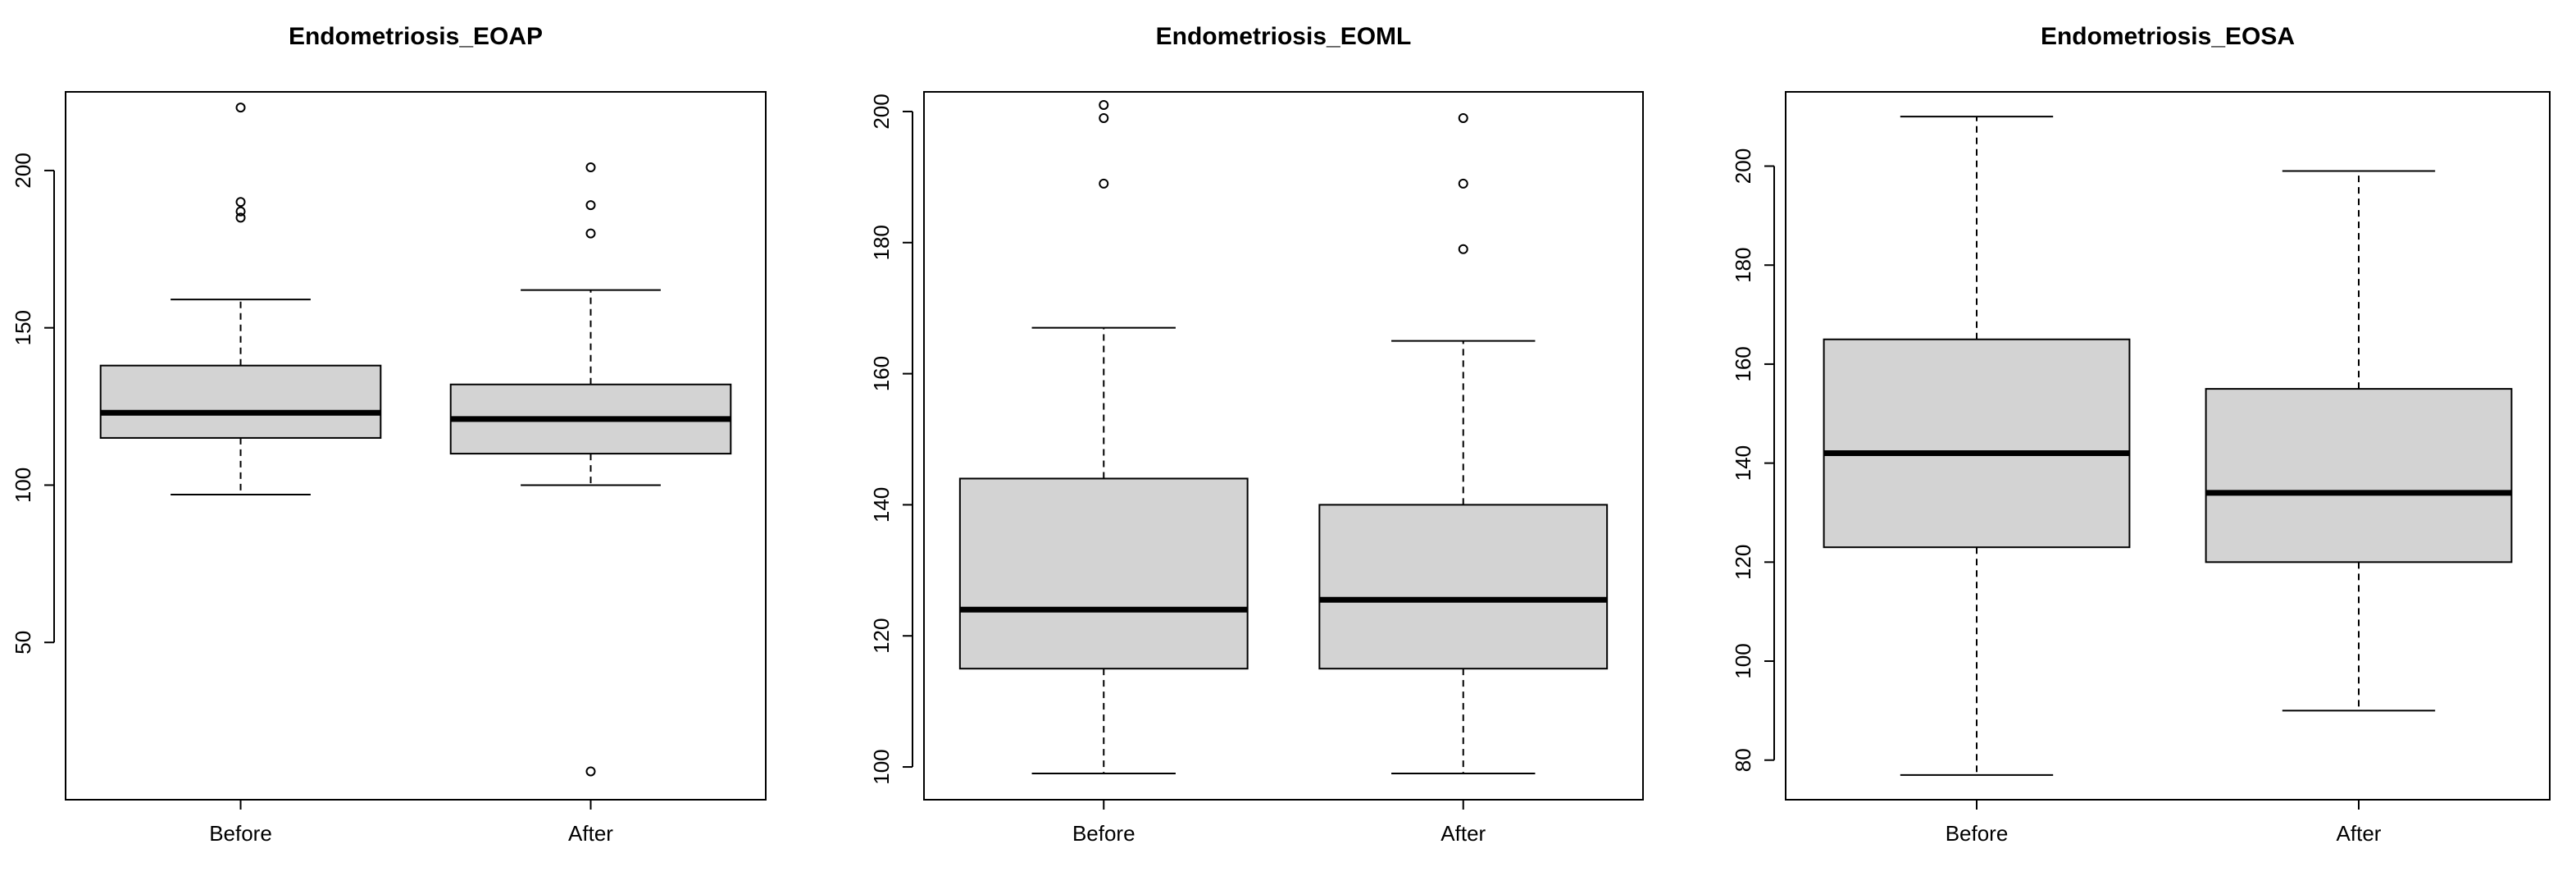 Image resolution: width=2576 pixels, height=876 pixels. Describe the element at coordinates (1743, 760) in the screenshot. I see `y-tick-label: 80` at that location.